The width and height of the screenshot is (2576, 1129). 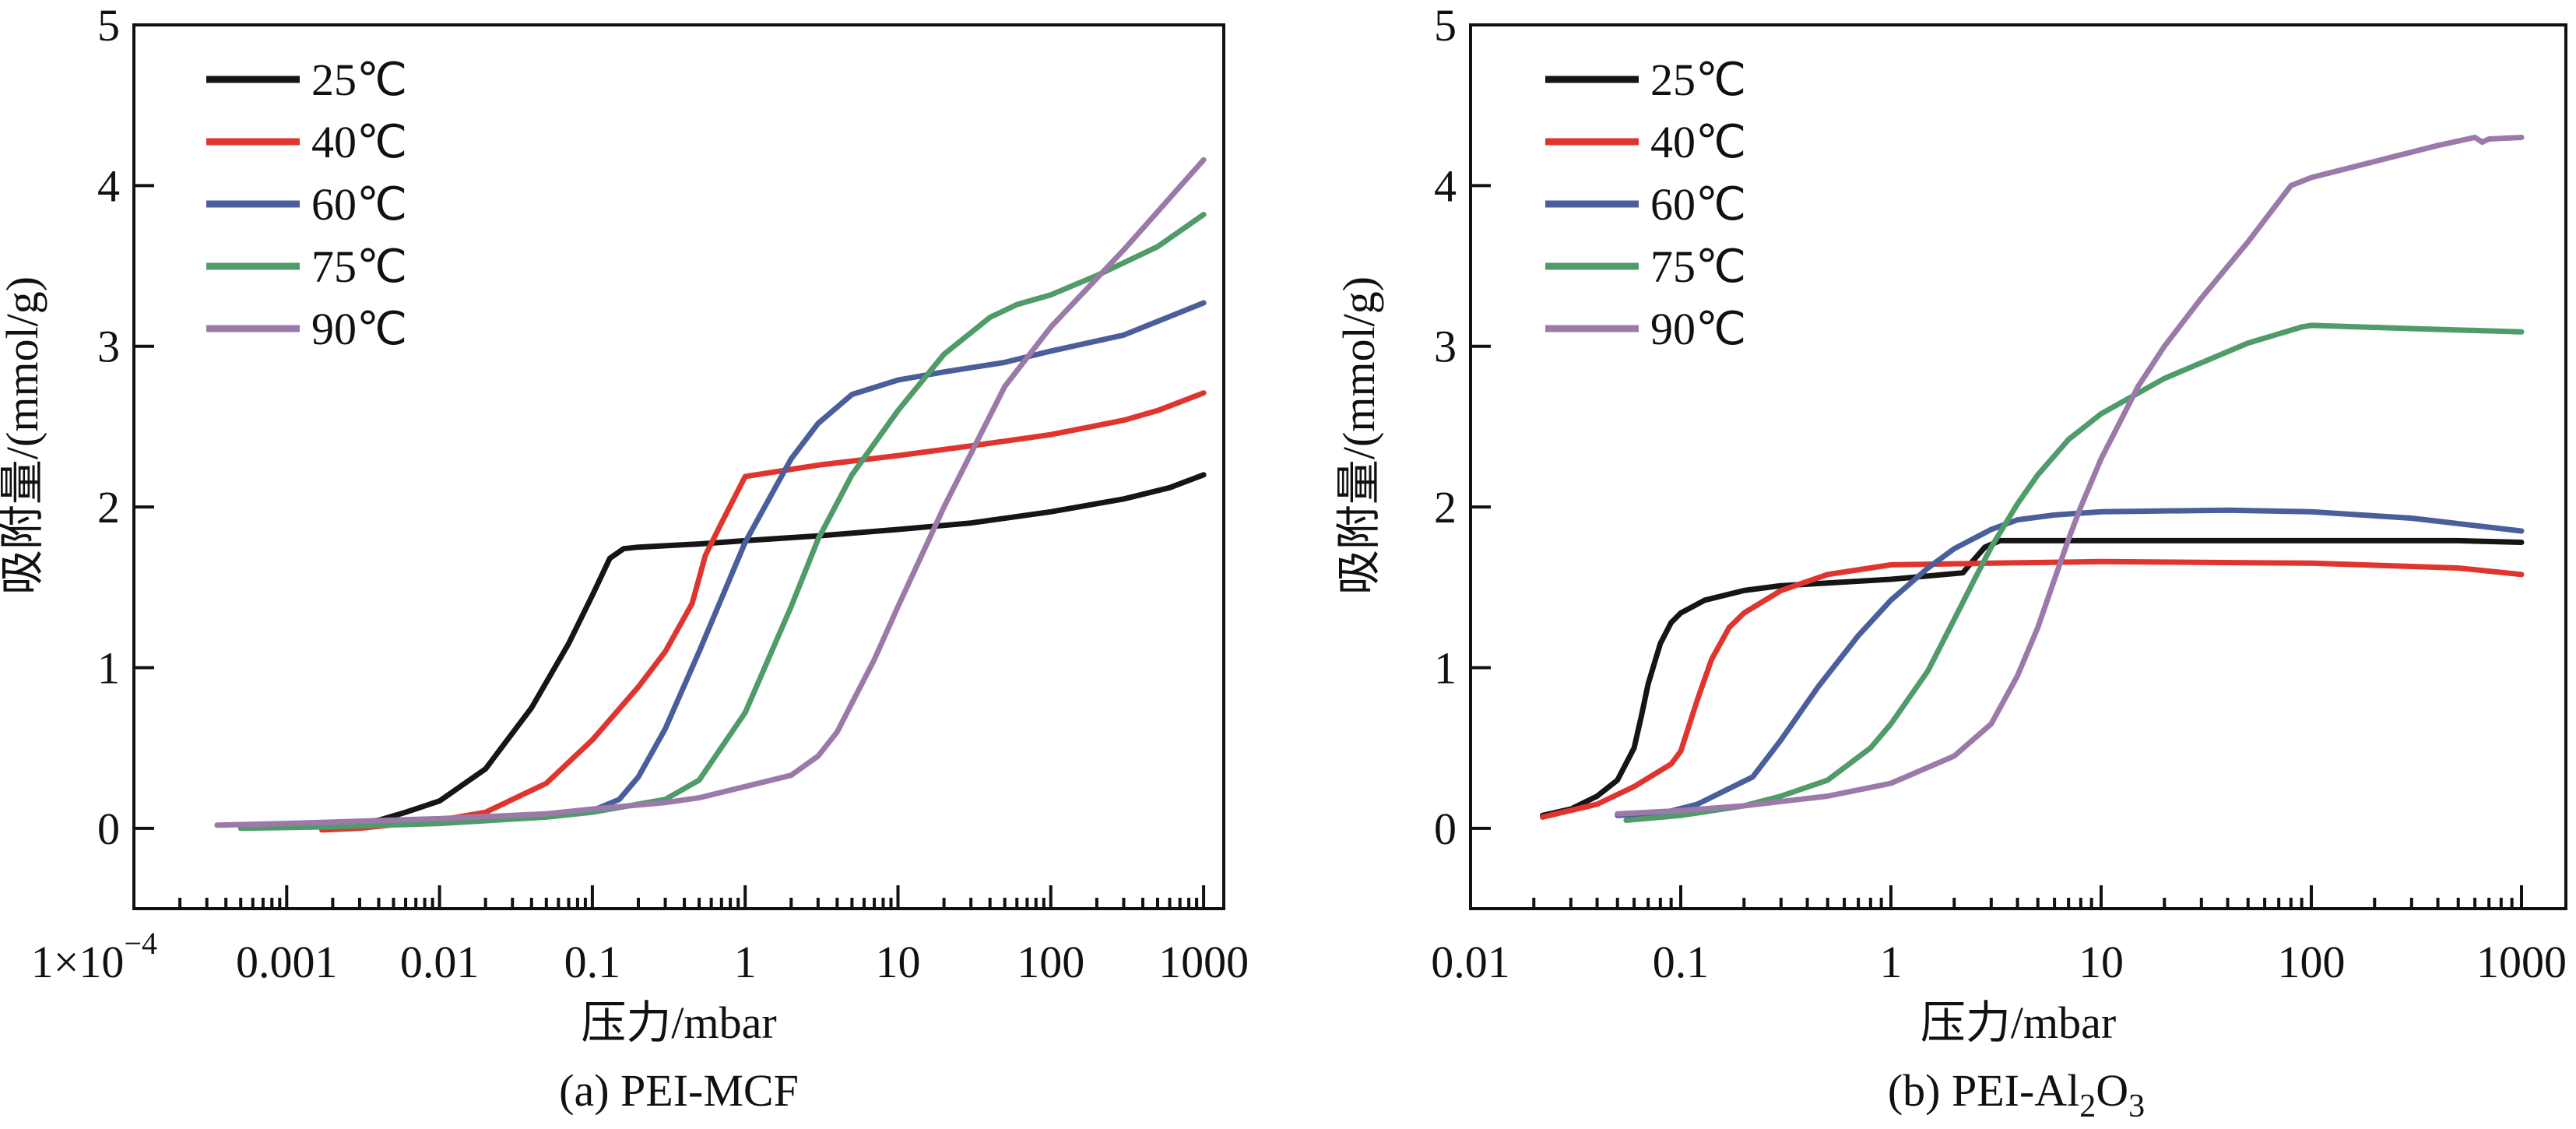 What do you see at coordinates (2112, 1090) in the screenshot?
I see `caption-part: O` at bounding box center [2112, 1090].